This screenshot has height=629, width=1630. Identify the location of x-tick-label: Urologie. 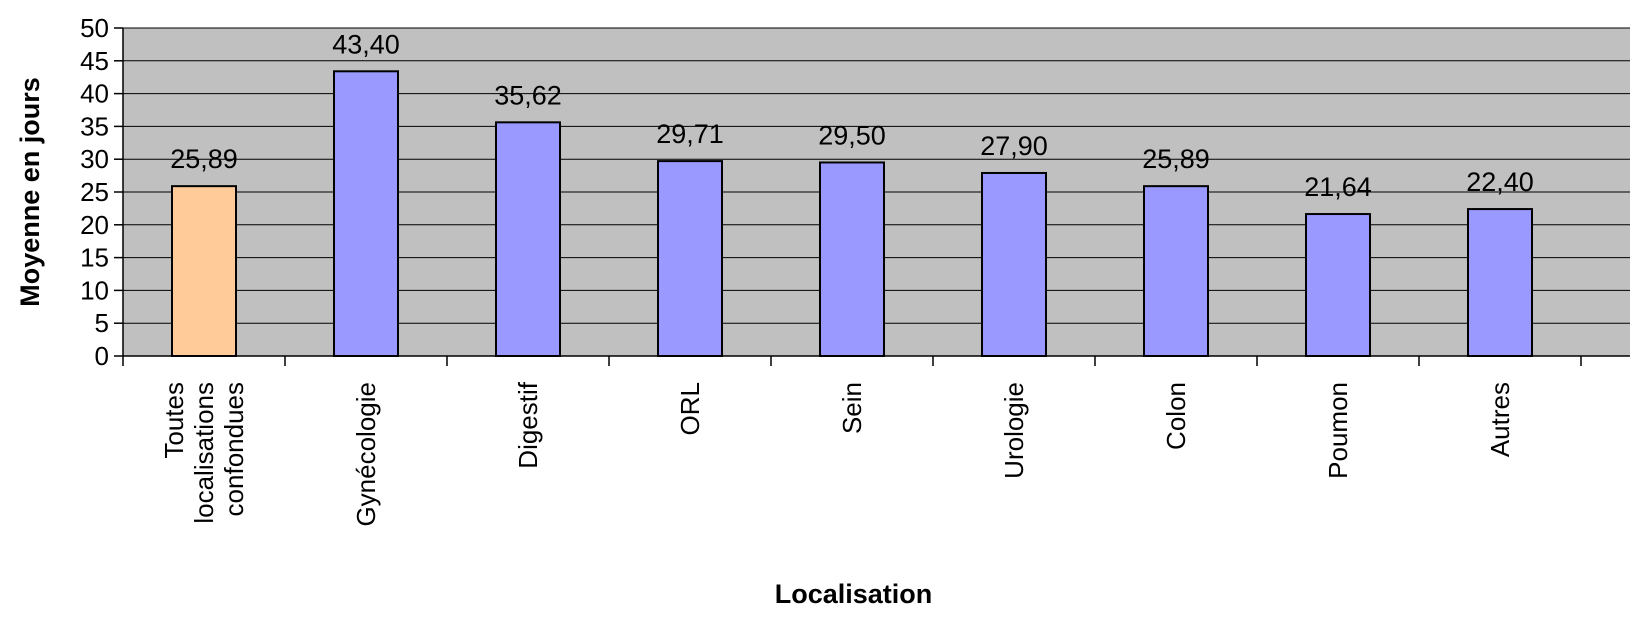
(1014, 430).